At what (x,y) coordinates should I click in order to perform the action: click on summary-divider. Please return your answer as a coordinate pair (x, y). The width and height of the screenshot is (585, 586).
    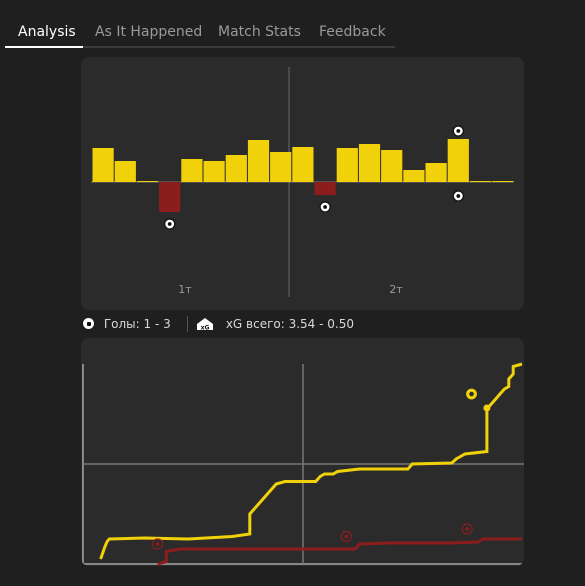
    Looking at the image, I should click on (187, 324).